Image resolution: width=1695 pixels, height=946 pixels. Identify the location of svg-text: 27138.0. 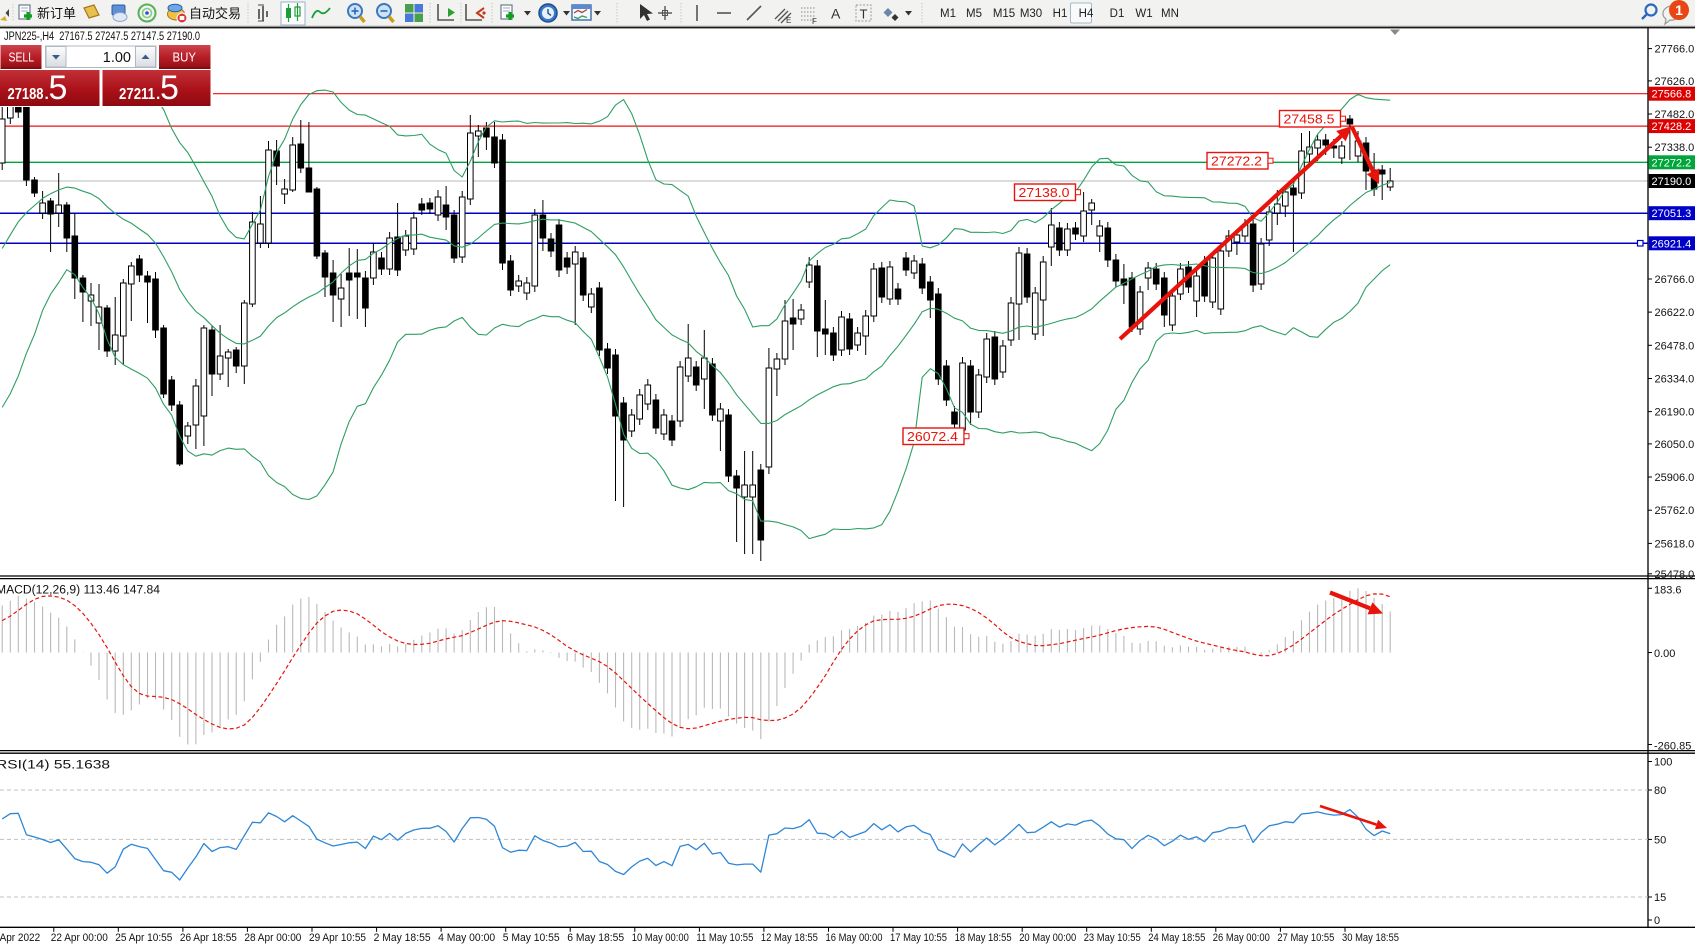
(1044, 193).